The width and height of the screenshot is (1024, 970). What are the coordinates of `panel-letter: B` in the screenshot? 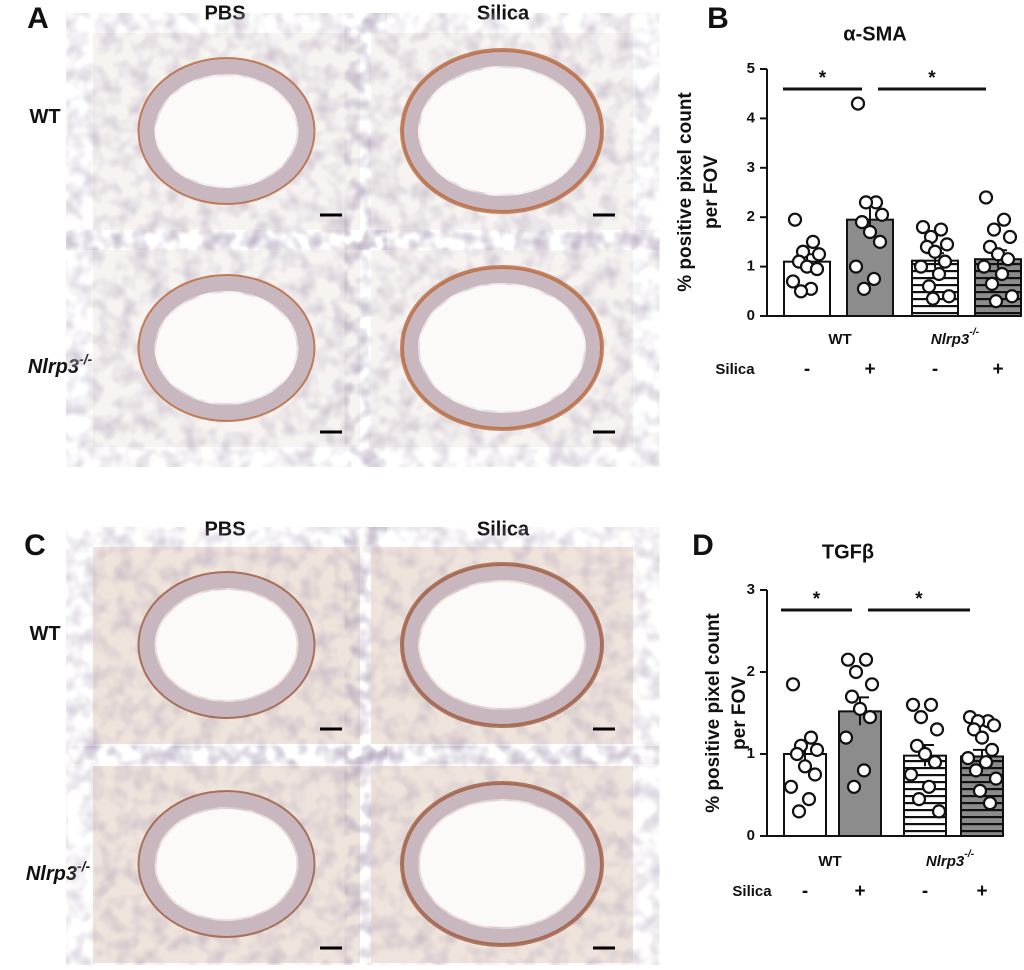 It's located at (718, 18).